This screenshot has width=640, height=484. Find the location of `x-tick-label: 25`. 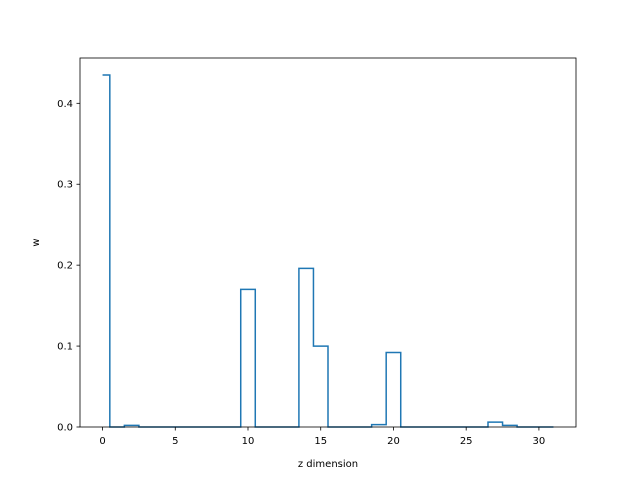

x-tick-label: 25 is located at coordinates (466, 441).